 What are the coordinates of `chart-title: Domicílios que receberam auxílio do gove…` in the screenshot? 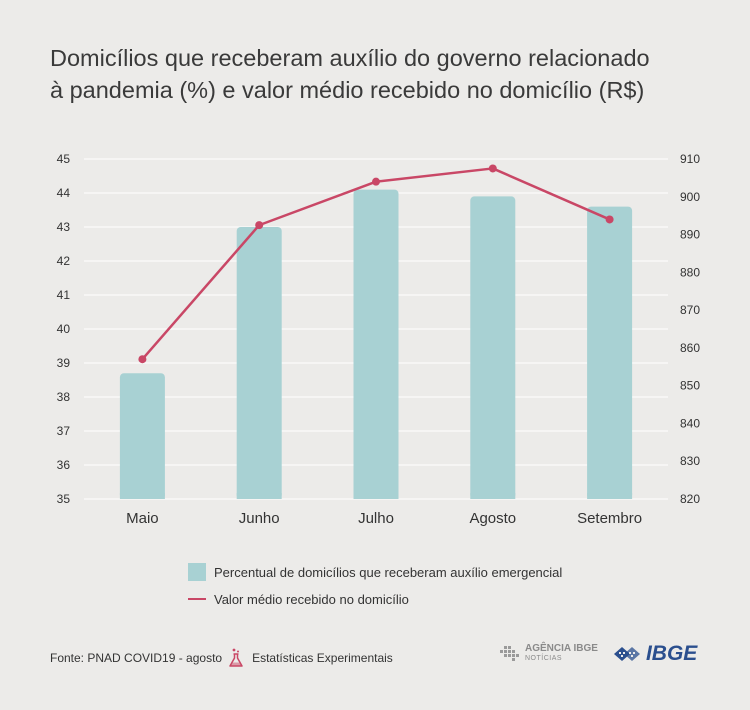 It's located at (390, 74).